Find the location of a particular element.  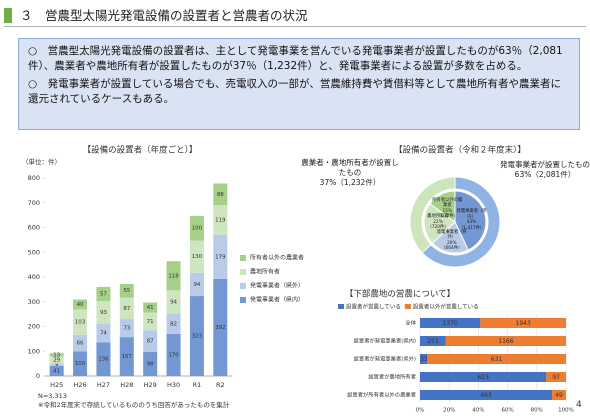

x-tick-label: 100% is located at coordinates (566, 411).